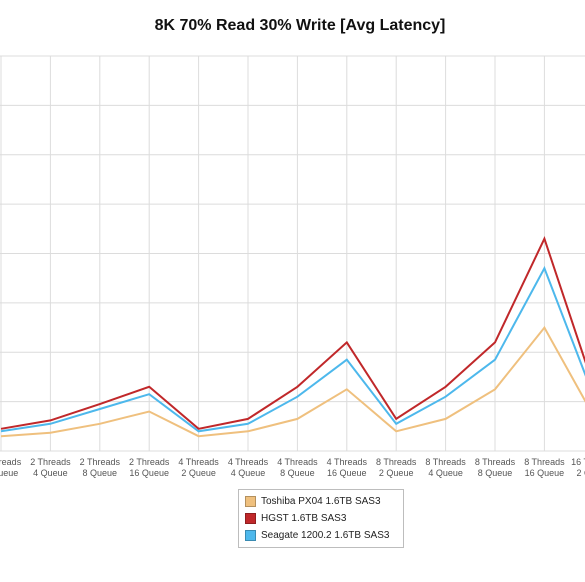 The height and width of the screenshot is (582, 585). Describe the element at coordinates (445, 467) in the screenshot. I see `x-tick-label: 8 Threads 4 Queue` at that location.